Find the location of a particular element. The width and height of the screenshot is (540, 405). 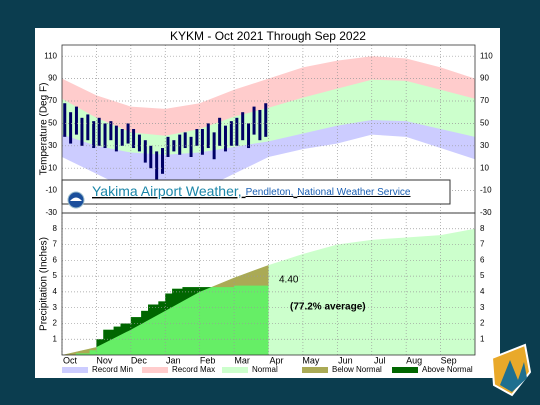

y-tick-label: 30 is located at coordinates (52, 145).